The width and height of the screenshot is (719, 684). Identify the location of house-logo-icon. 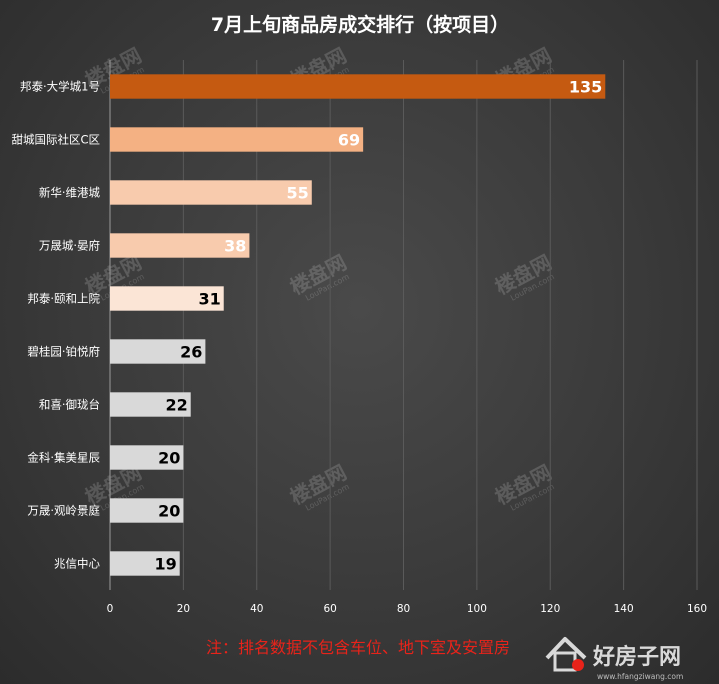
(566, 654).